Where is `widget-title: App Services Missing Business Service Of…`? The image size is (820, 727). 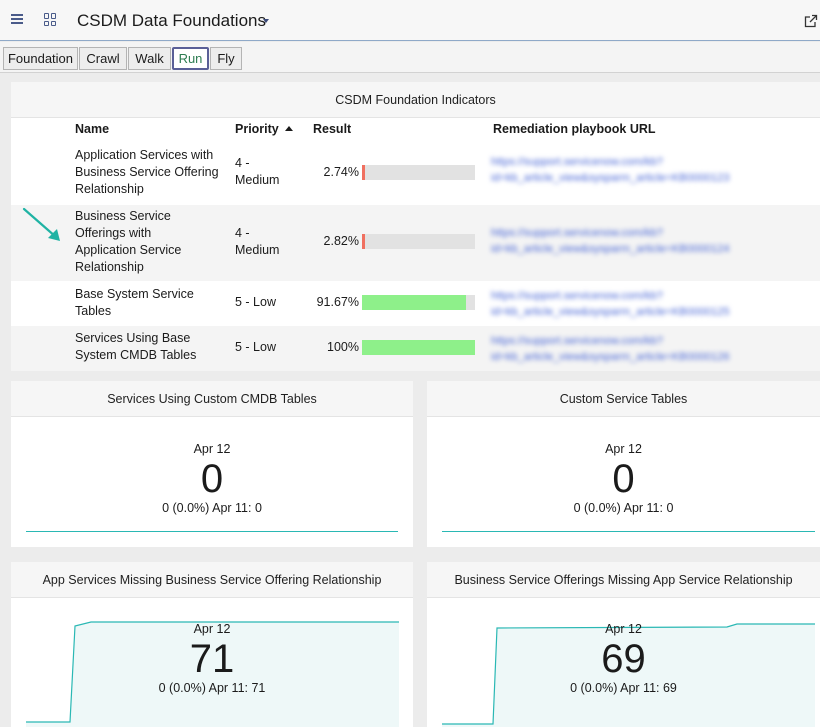 widget-title: App Services Missing Business Service Of… is located at coordinates (212, 580).